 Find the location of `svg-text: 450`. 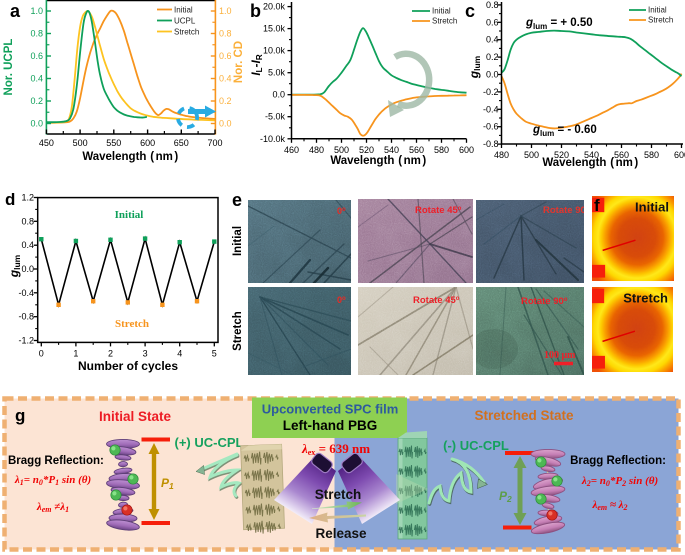

svg-text: 450 is located at coordinates (46, 143).